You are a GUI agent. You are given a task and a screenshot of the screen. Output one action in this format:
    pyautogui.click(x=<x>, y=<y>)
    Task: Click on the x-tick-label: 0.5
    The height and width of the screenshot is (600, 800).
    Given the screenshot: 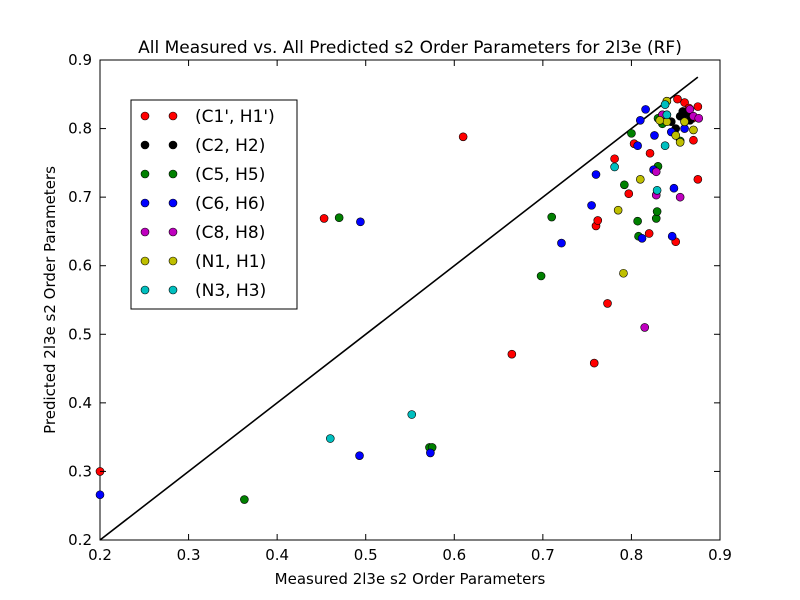 What is the action you would take?
    pyautogui.click(x=366, y=555)
    